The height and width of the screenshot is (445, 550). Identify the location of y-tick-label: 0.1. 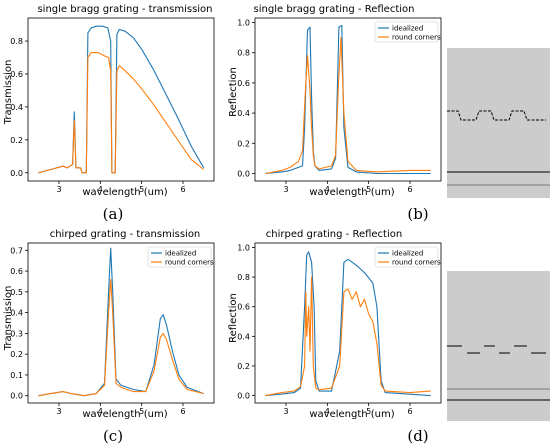
(16, 375).